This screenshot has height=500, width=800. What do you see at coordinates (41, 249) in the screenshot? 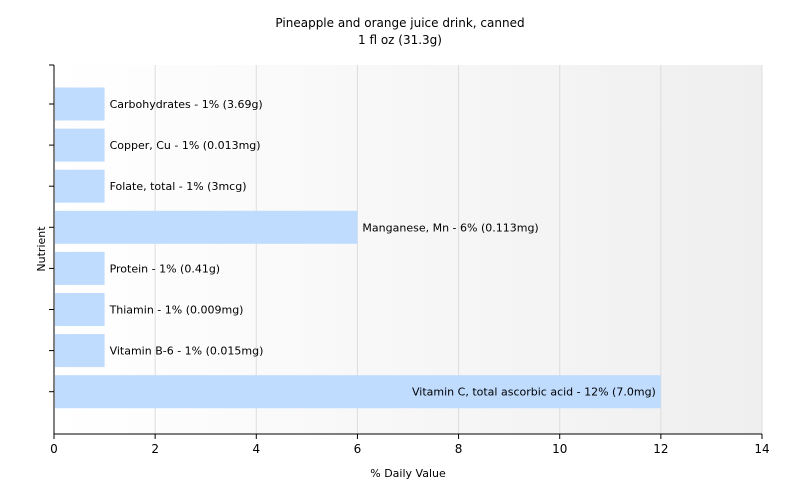
I see `y-axis-label: Nutrient` at bounding box center [41, 249].